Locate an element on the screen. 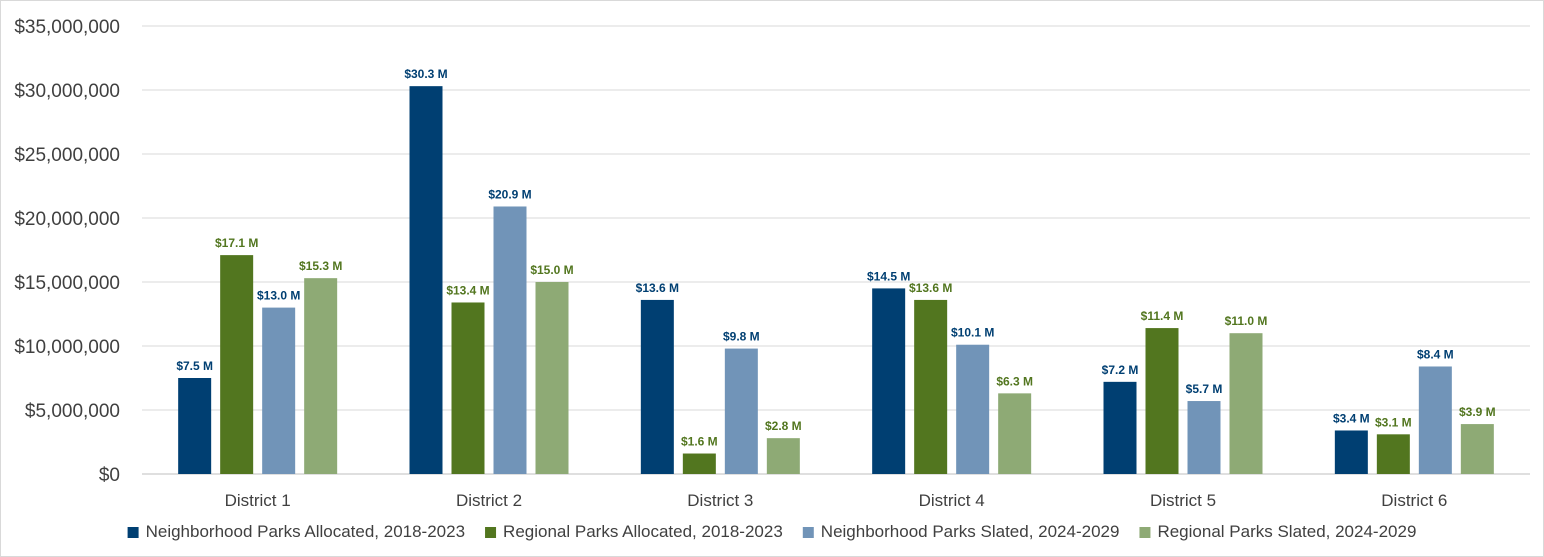  data-label: $15.3 M is located at coordinates (320, 266).